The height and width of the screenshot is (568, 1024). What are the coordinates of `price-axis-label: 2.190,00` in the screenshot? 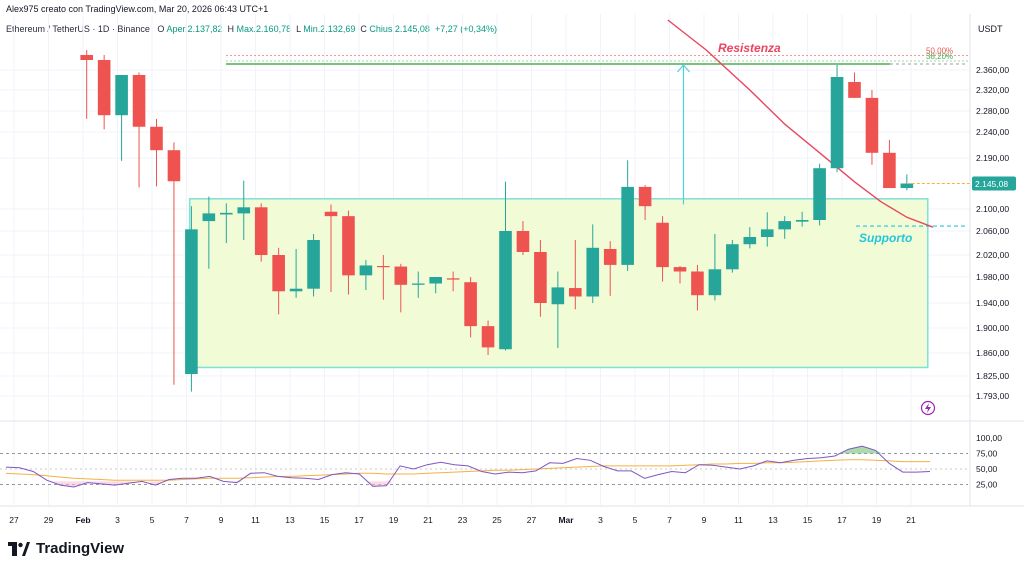 It's located at (992, 158).